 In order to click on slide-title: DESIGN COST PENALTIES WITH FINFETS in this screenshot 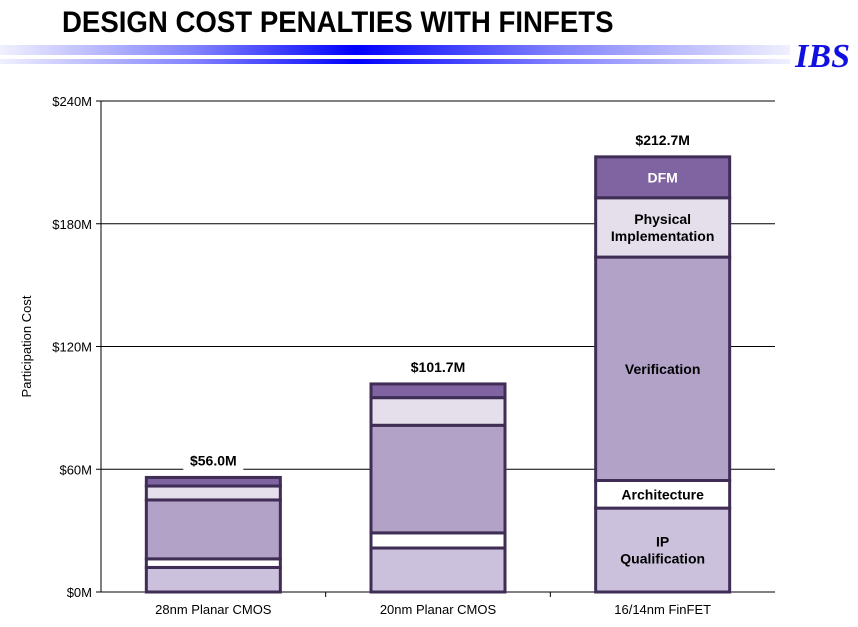, I will do `click(338, 22)`.